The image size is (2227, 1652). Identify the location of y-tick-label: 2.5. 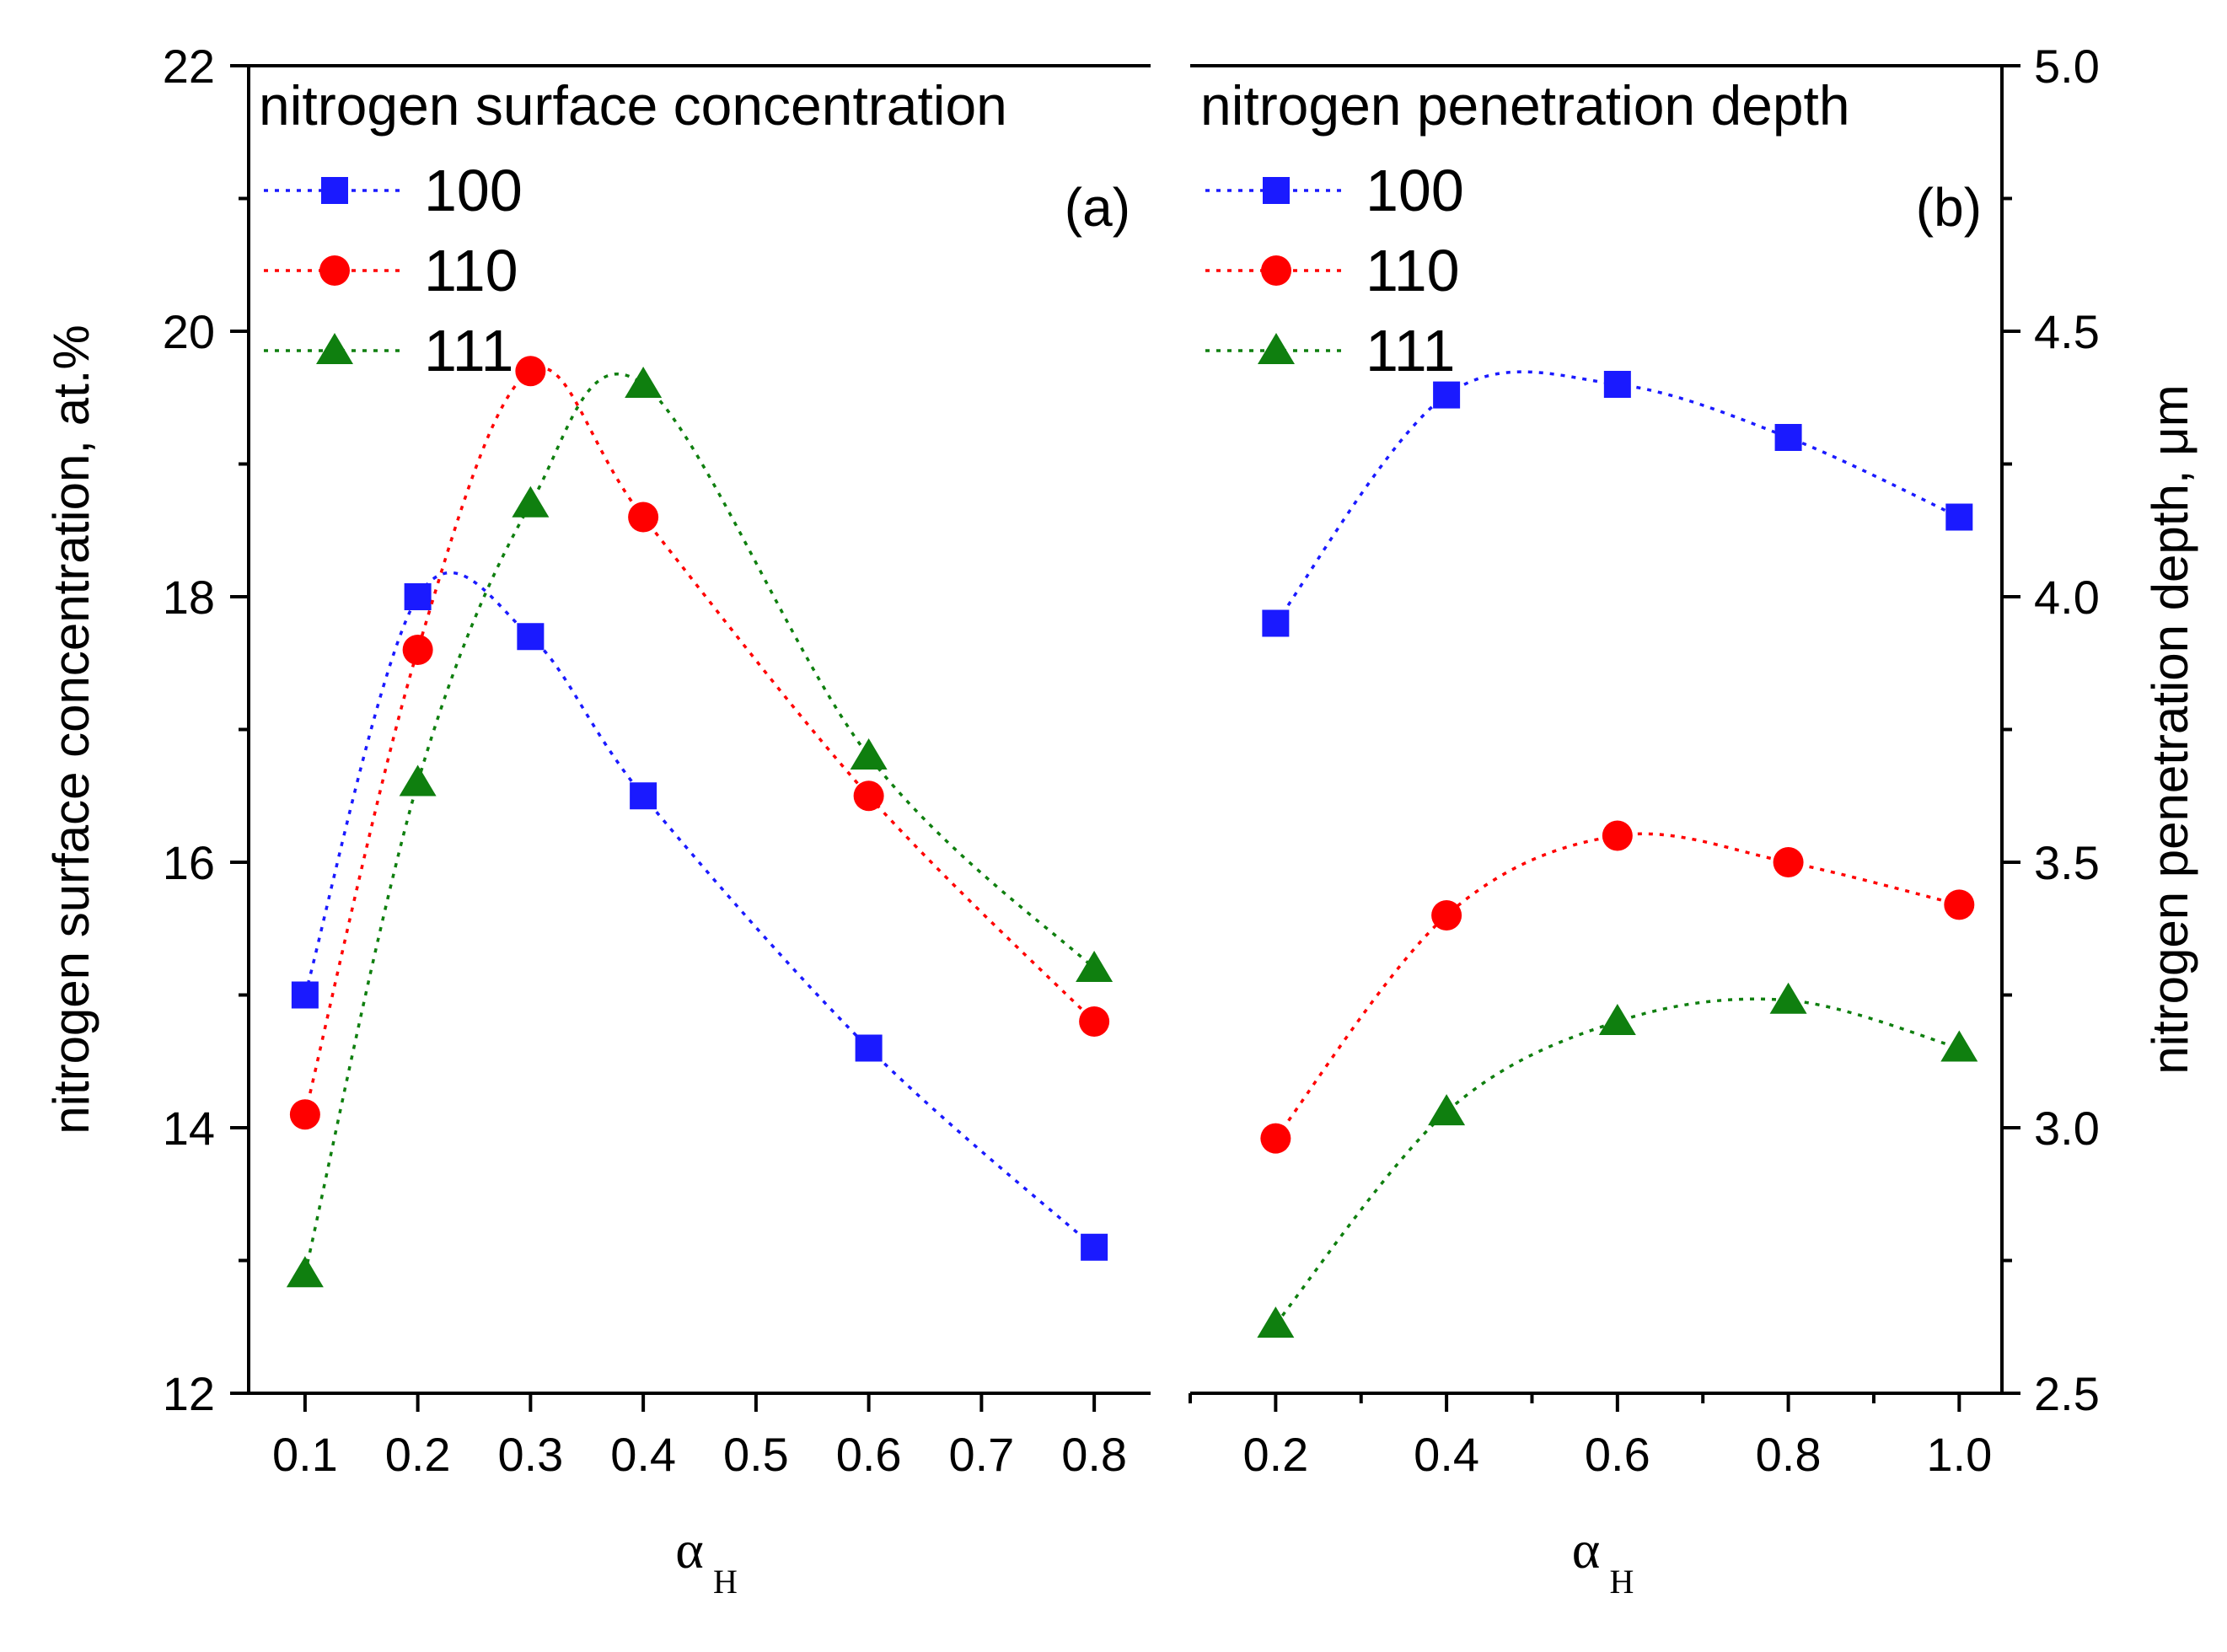
(2067, 1393).